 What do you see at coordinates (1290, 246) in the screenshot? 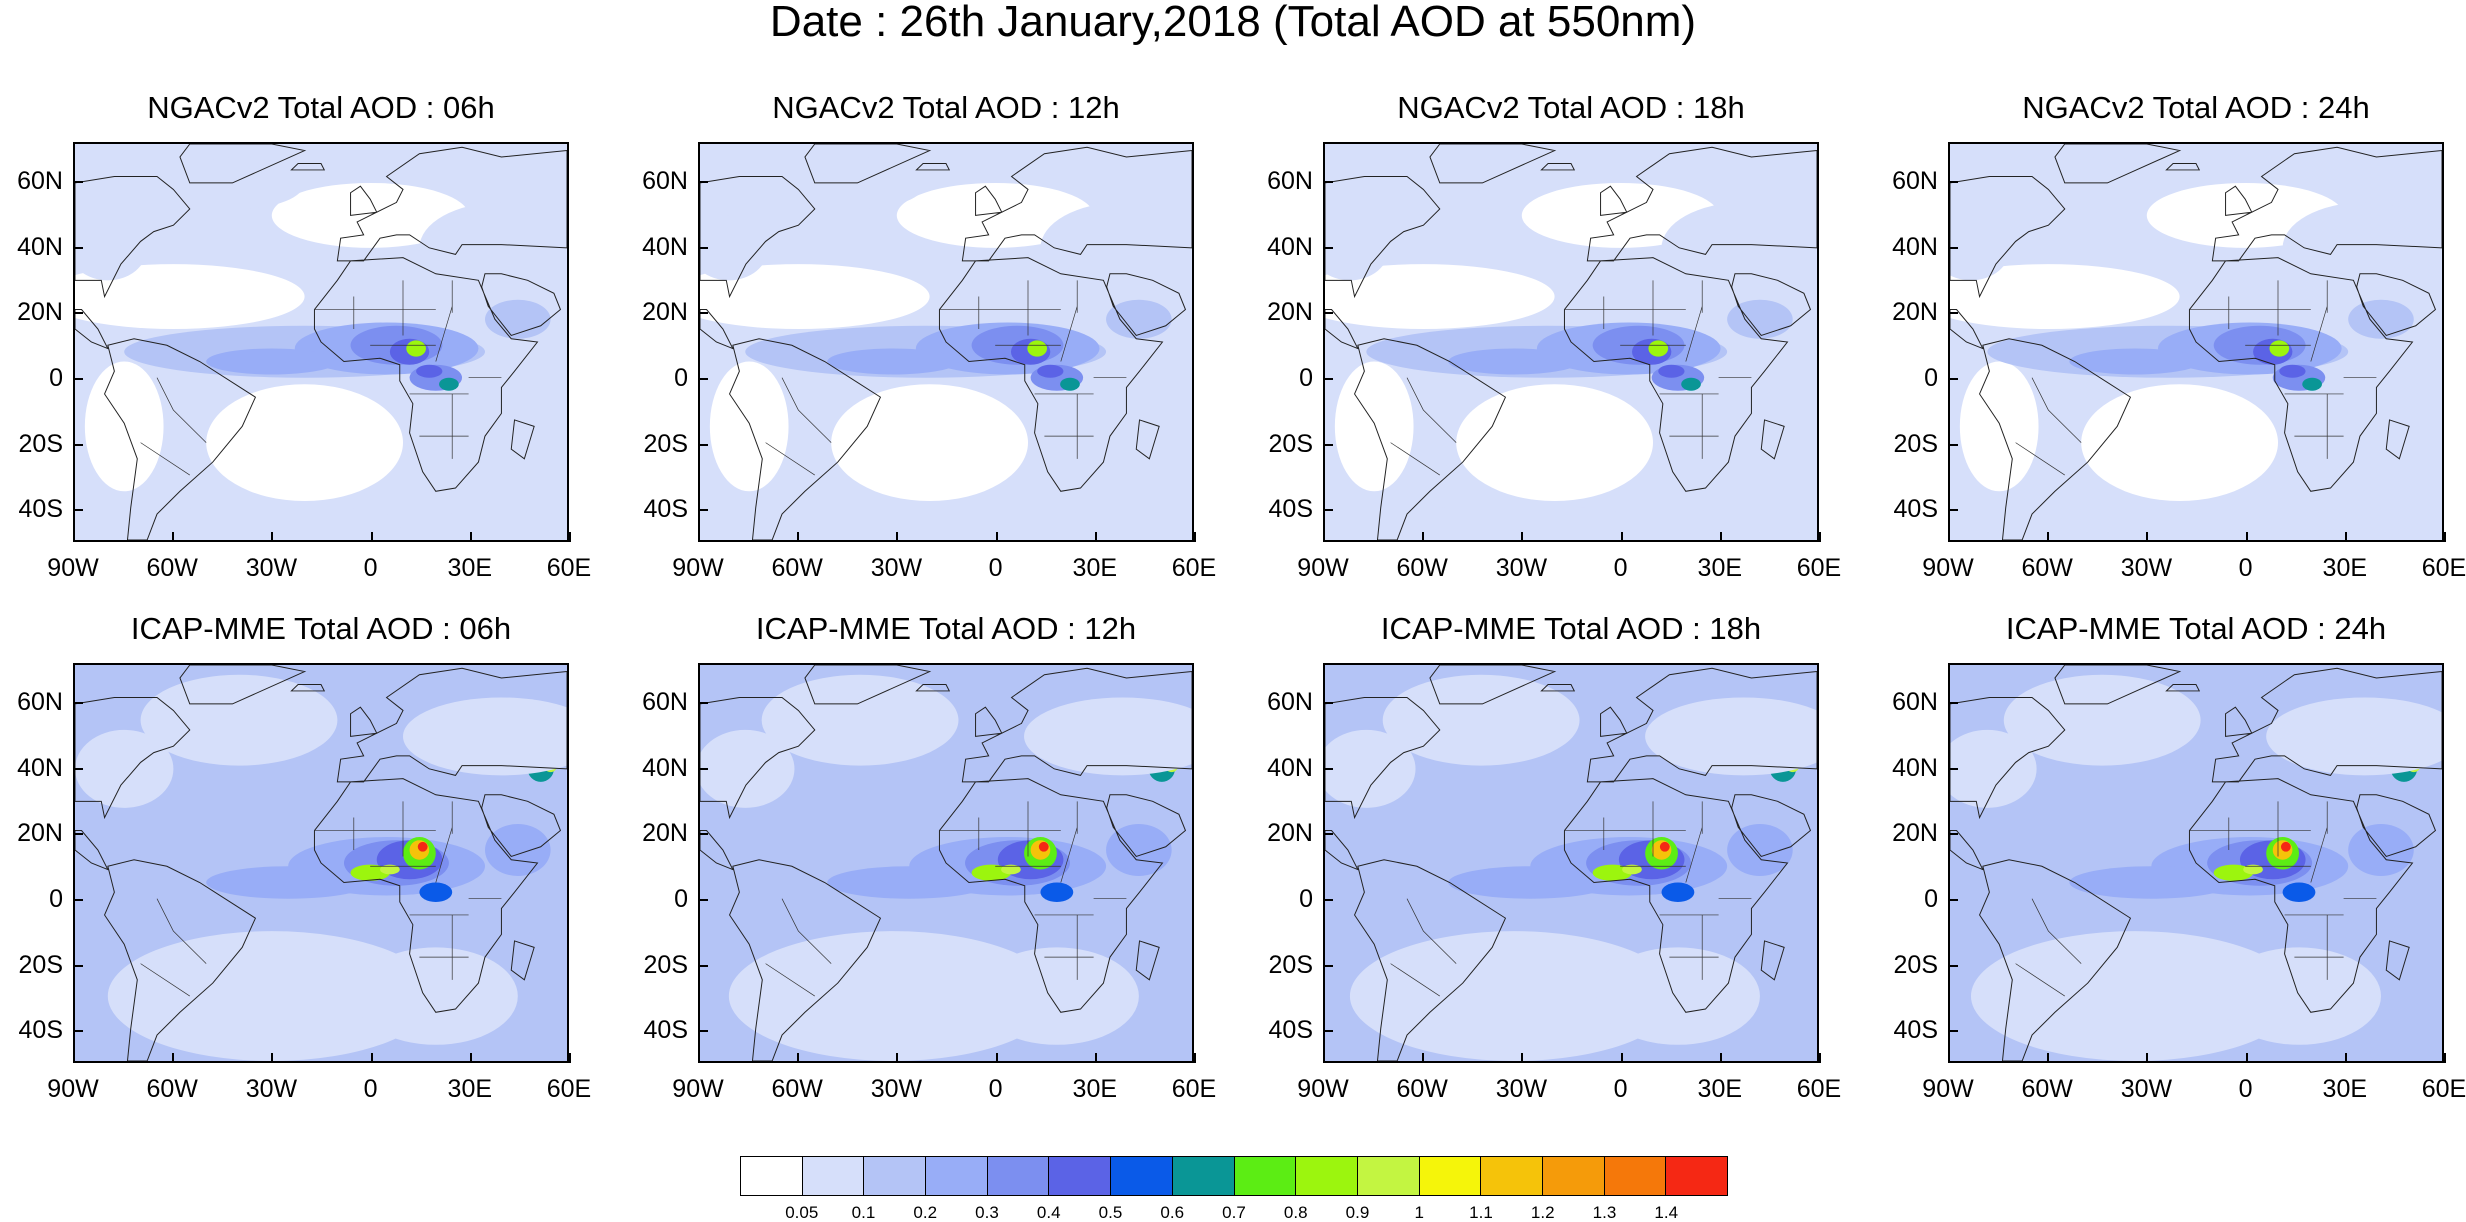
I see `y-tick-label: 40N` at bounding box center [1290, 246].